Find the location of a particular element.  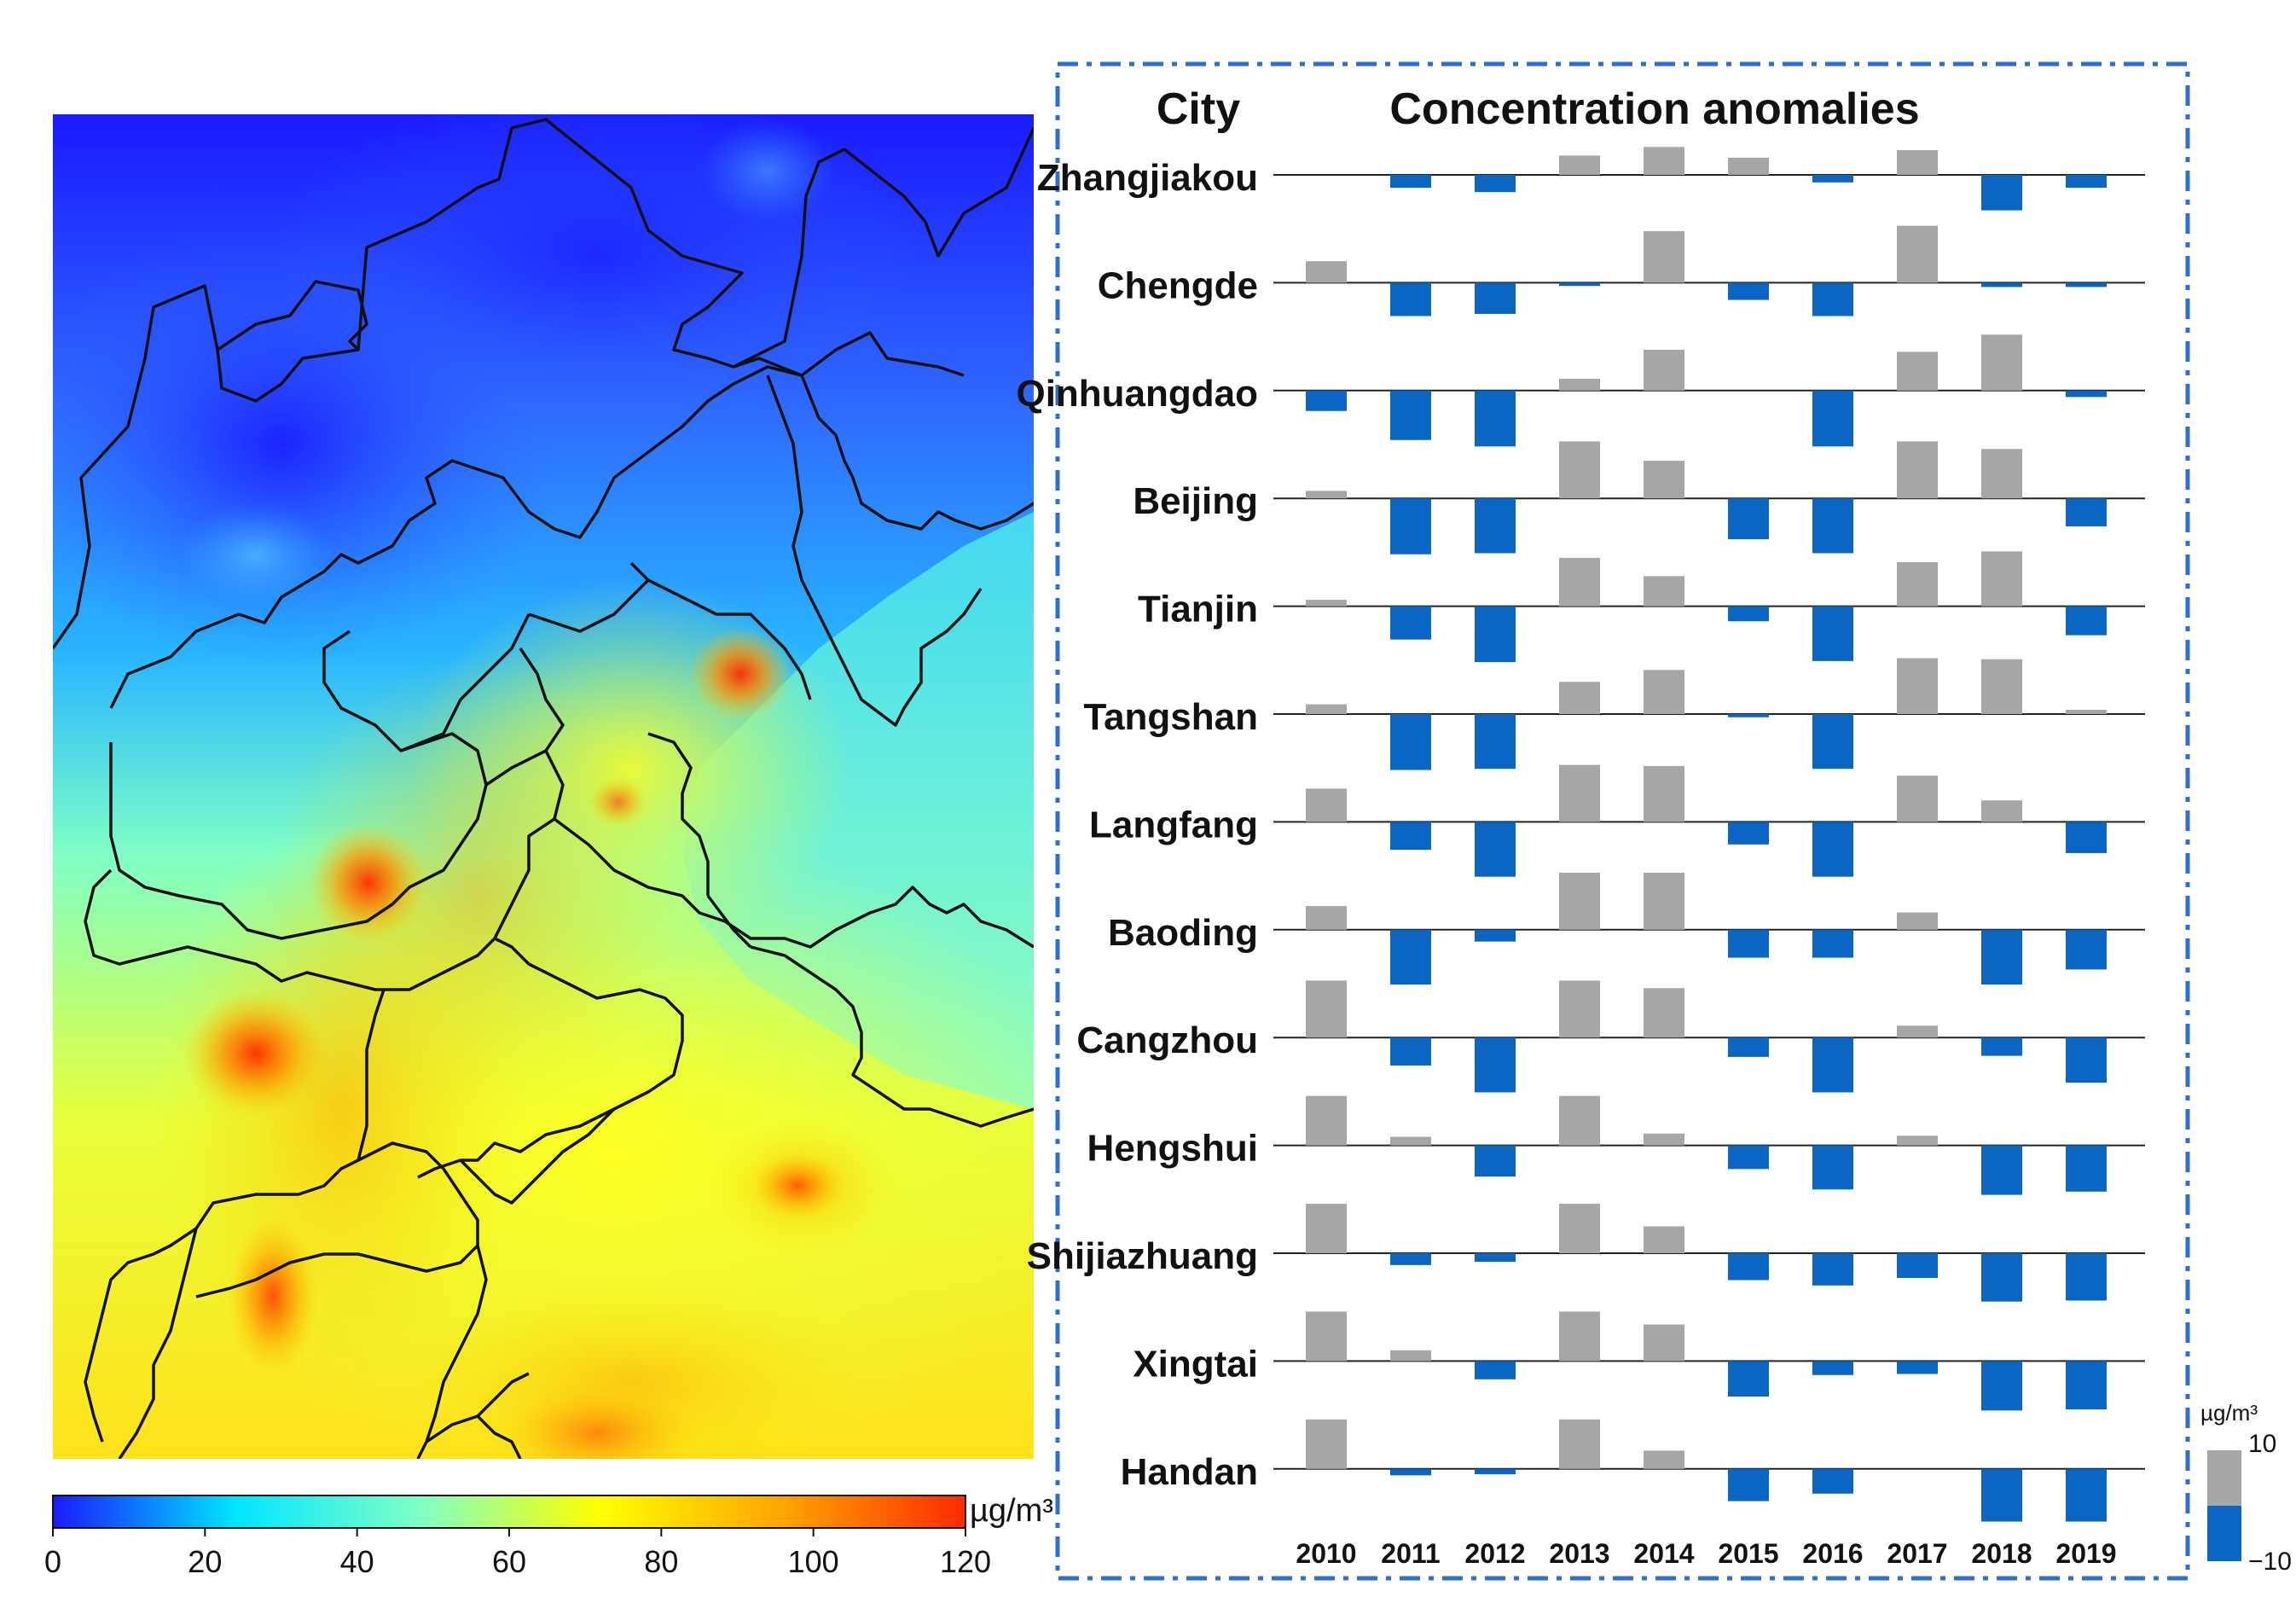

city-label: Cangzhou is located at coordinates (1167, 1040).